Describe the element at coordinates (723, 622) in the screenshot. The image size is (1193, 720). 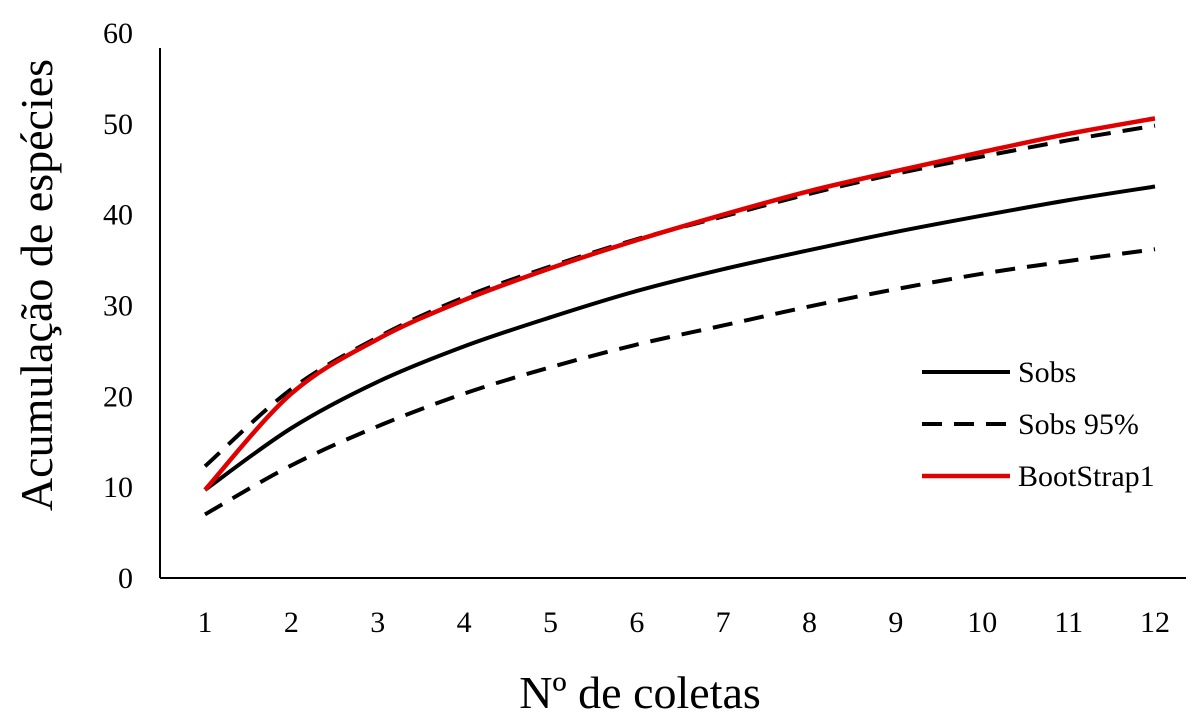
I see `x-tick-label: 7` at that location.